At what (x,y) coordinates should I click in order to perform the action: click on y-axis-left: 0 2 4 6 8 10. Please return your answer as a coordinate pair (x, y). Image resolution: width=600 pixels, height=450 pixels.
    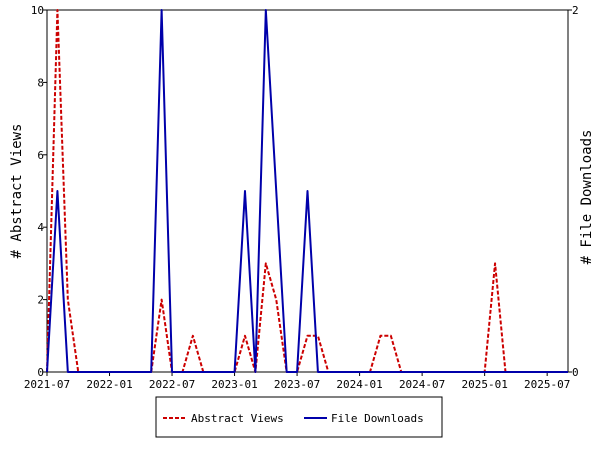
    Looking at the image, I should click on (39, 191).